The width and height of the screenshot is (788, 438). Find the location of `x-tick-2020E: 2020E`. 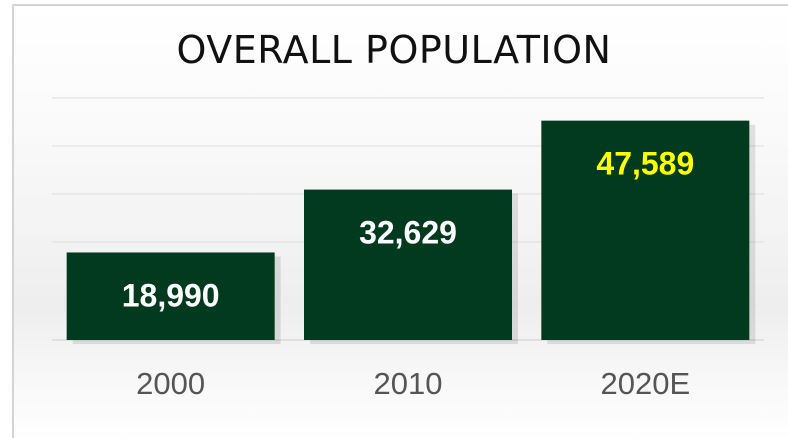

x-tick-2020E: 2020E is located at coordinates (646, 383).